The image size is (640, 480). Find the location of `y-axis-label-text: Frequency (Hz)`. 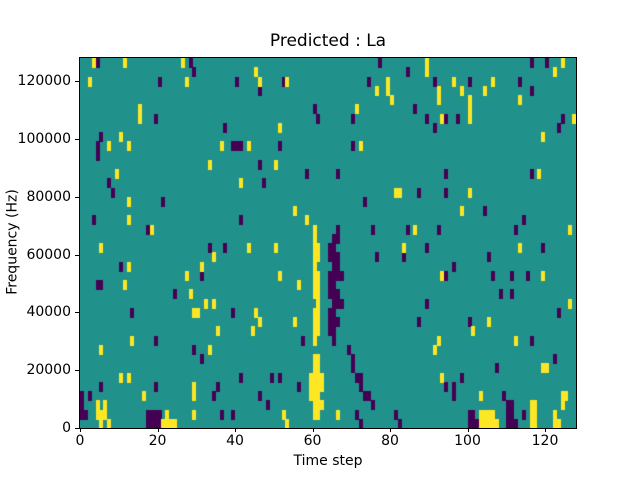

y-axis-label-text: Frequency (Hz) is located at coordinates (12, 242).